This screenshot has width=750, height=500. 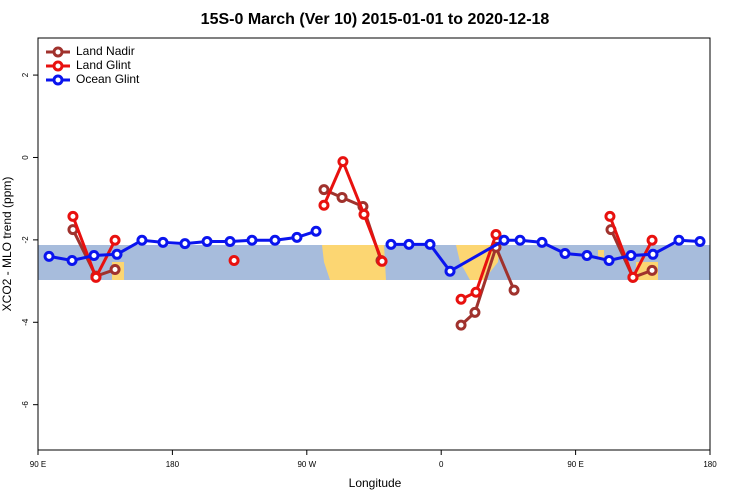 What do you see at coordinates (25, 74) in the screenshot?
I see `y-tick-label: 2` at bounding box center [25, 74].